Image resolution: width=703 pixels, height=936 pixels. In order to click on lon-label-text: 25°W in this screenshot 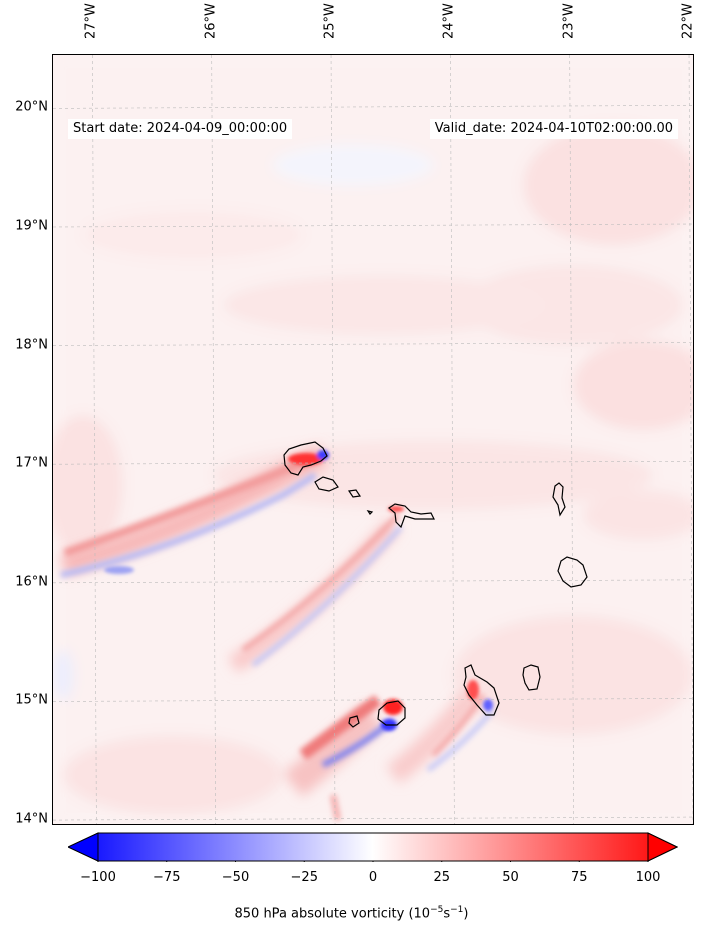, I will do `click(330, 21)`.